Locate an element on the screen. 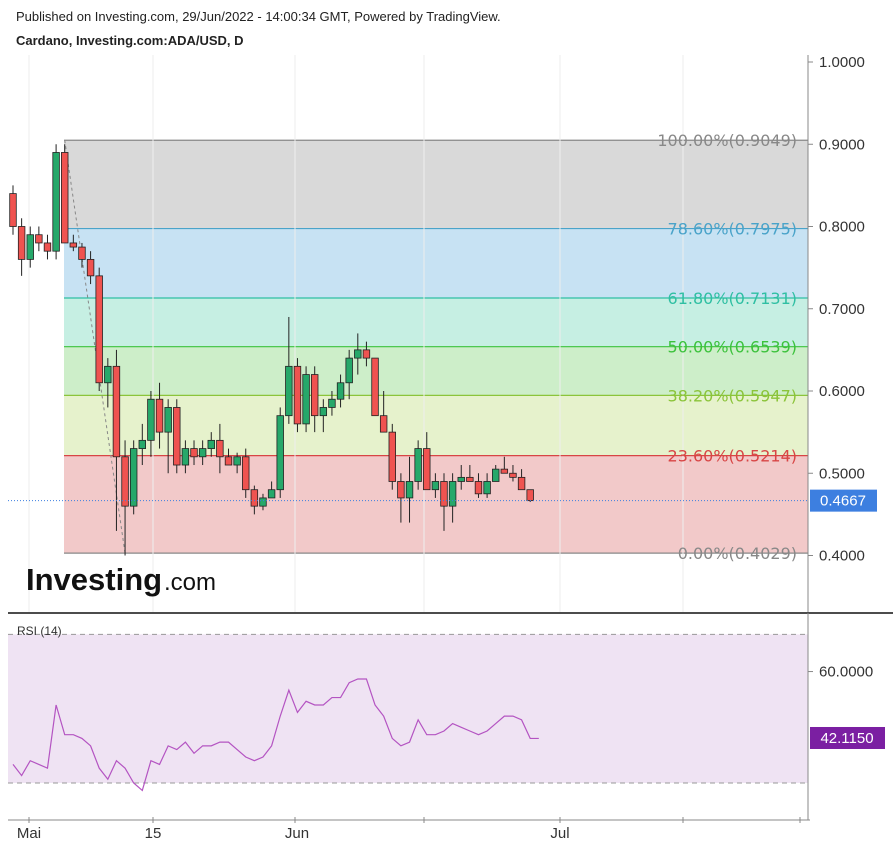  time-tick-label: Jun is located at coordinates (297, 833).